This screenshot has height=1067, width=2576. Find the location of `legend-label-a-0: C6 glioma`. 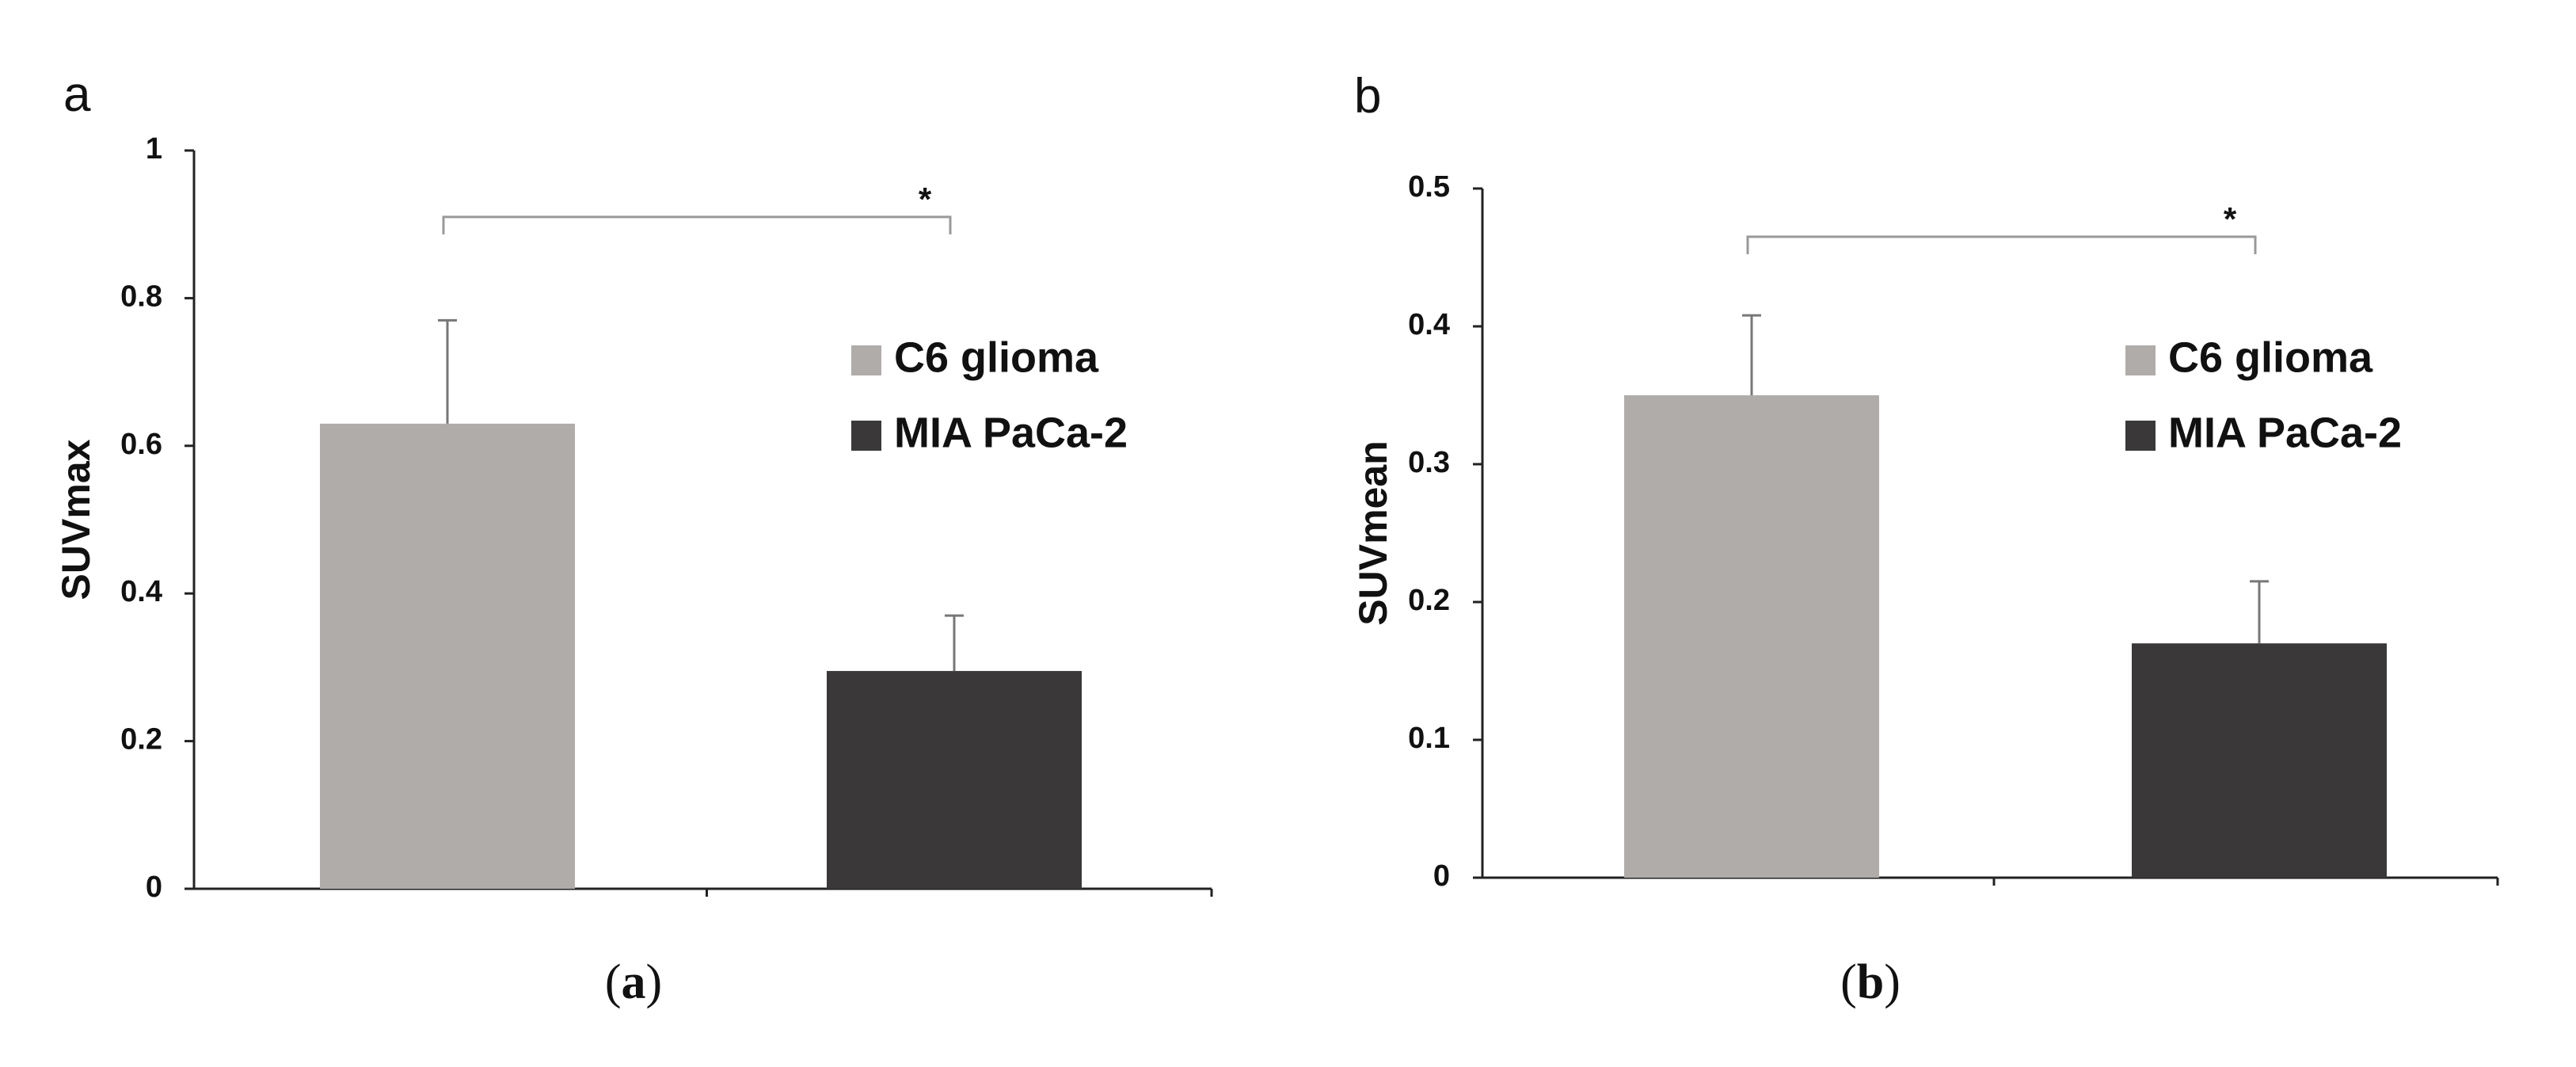

legend-label-a-0: C6 glioma is located at coordinates (996, 357).